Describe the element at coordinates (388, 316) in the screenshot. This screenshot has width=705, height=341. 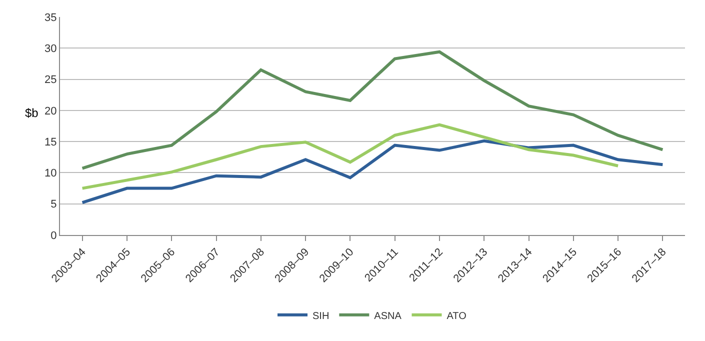
I see `legend-label: ASNA` at that location.